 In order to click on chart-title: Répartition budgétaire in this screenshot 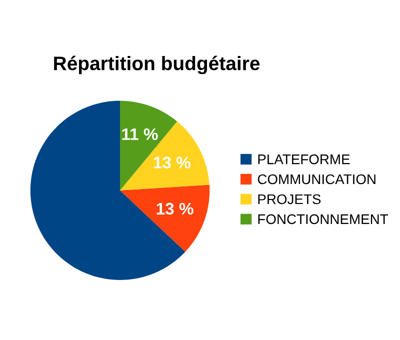, I will do `click(157, 65)`.